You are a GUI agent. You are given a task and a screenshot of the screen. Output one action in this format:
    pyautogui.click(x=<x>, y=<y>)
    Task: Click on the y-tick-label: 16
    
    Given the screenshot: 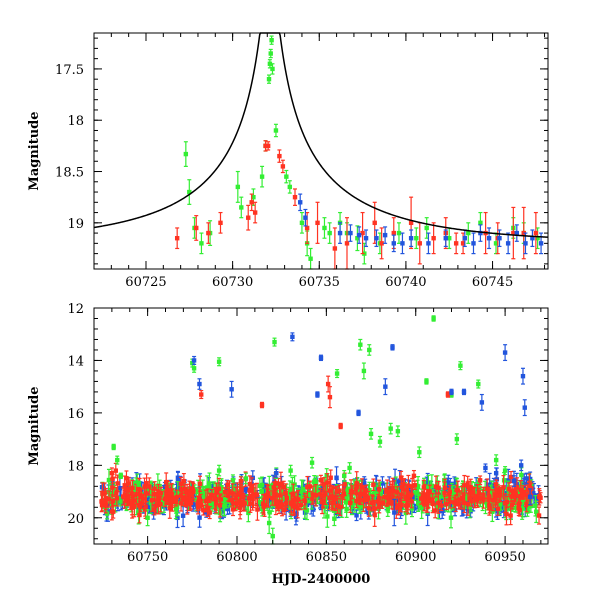 What is the action you would take?
    pyautogui.click(x=75, y=414)
    